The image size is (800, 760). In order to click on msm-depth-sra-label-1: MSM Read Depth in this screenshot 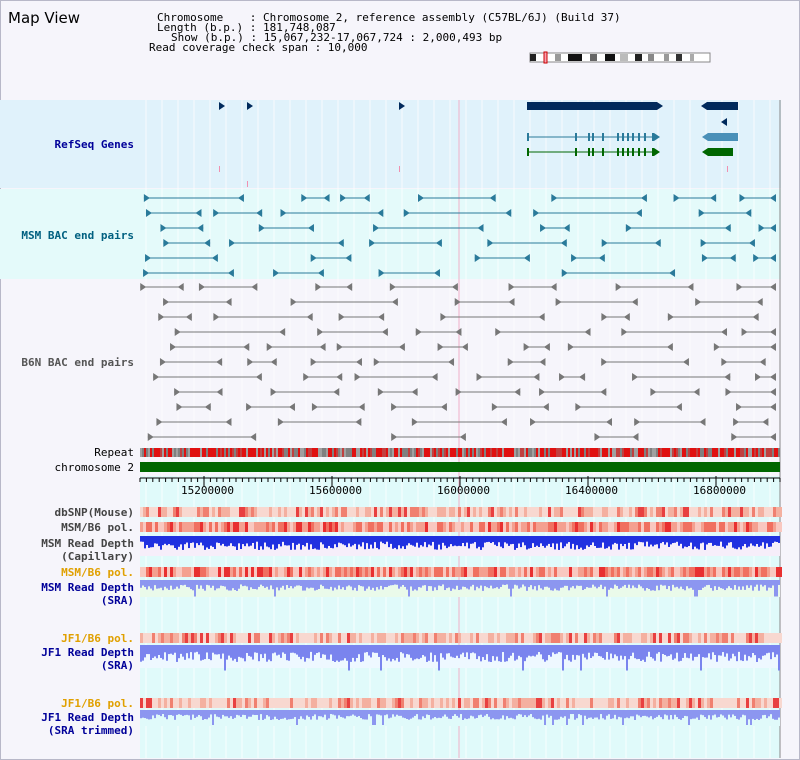, I will do `click(87, 587)`.